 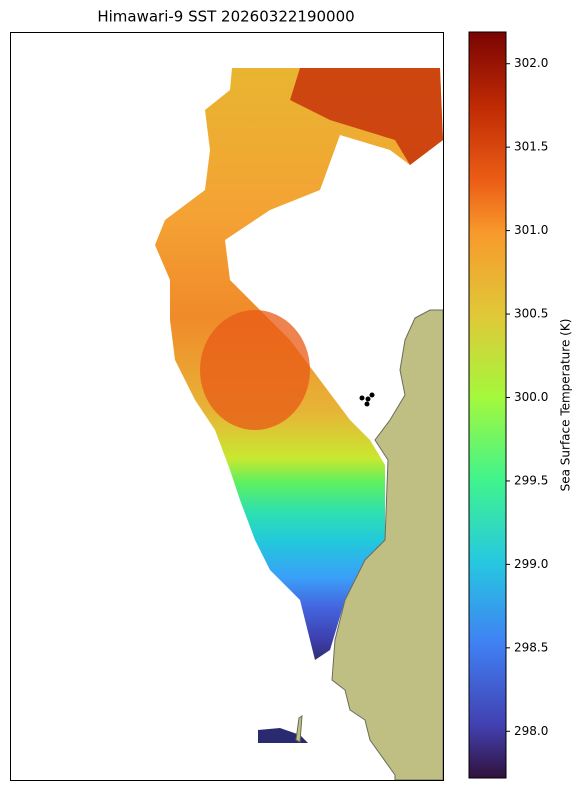 I want to click on colorbar-tick-label: 301.5, so click(x=531, y=147).